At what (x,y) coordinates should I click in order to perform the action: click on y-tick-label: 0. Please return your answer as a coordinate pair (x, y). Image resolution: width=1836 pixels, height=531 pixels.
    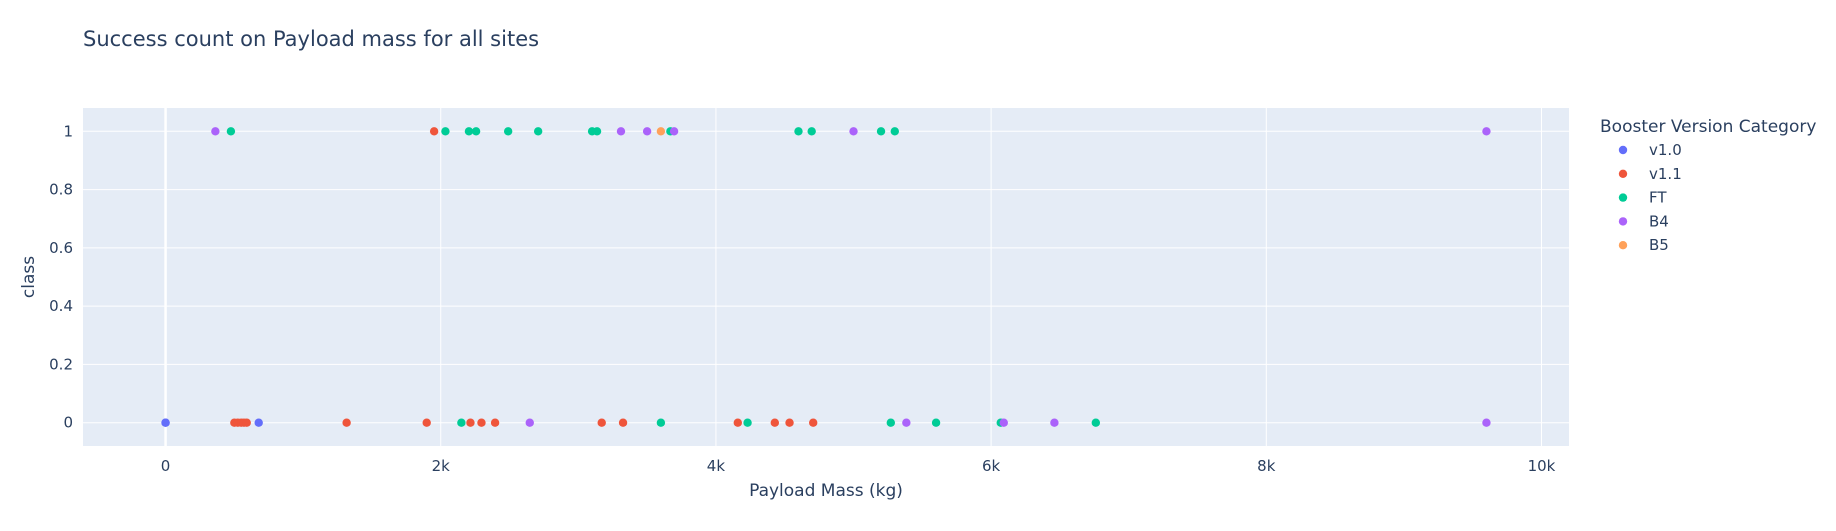
    Looking at the image, I should click on (68, 423).